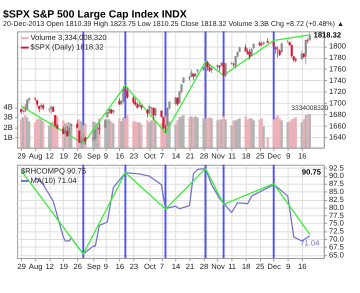 Image resolution: width=360 pixels, height=293 pixels. I want to click on y2-tick-label: 2B, so click(8, 127).